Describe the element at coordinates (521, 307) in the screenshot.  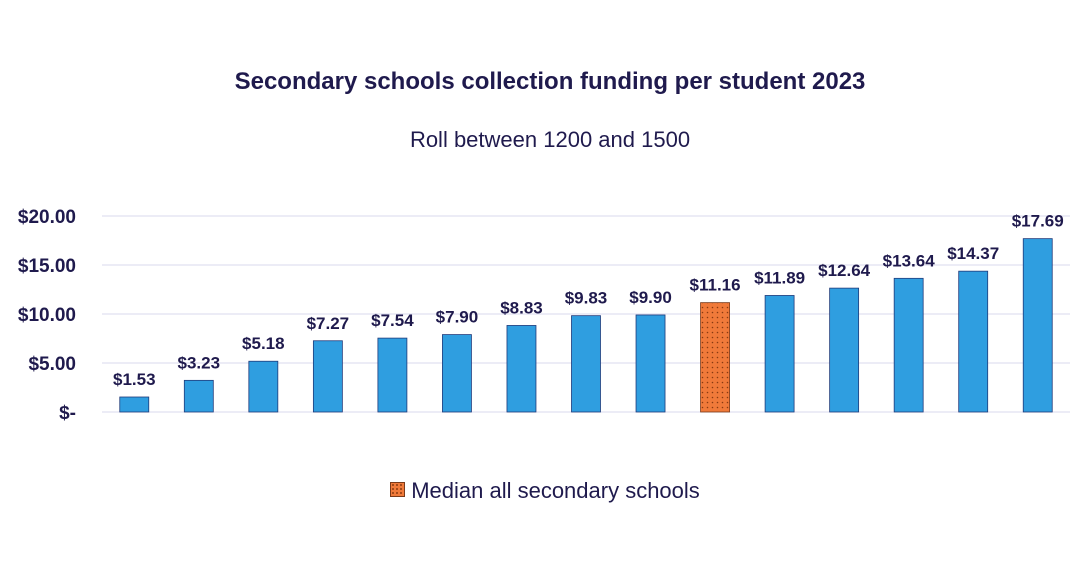
I see `bar-value-label: $8.83` at that location.